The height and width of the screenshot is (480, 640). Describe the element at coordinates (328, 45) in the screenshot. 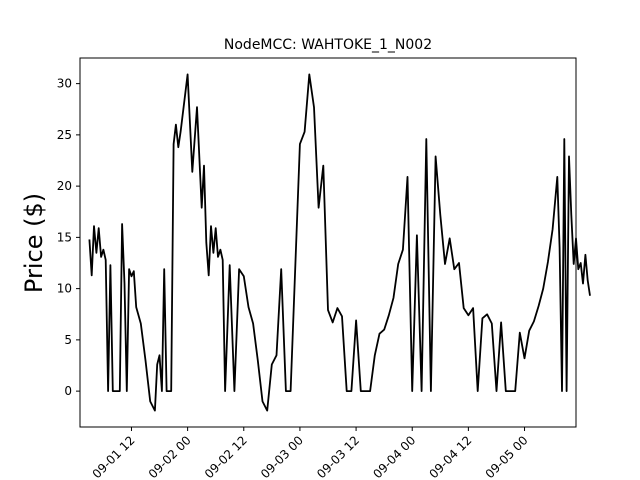

I see `chart-title: NodeMCC: WAHTOKE_1_N002` at that location.